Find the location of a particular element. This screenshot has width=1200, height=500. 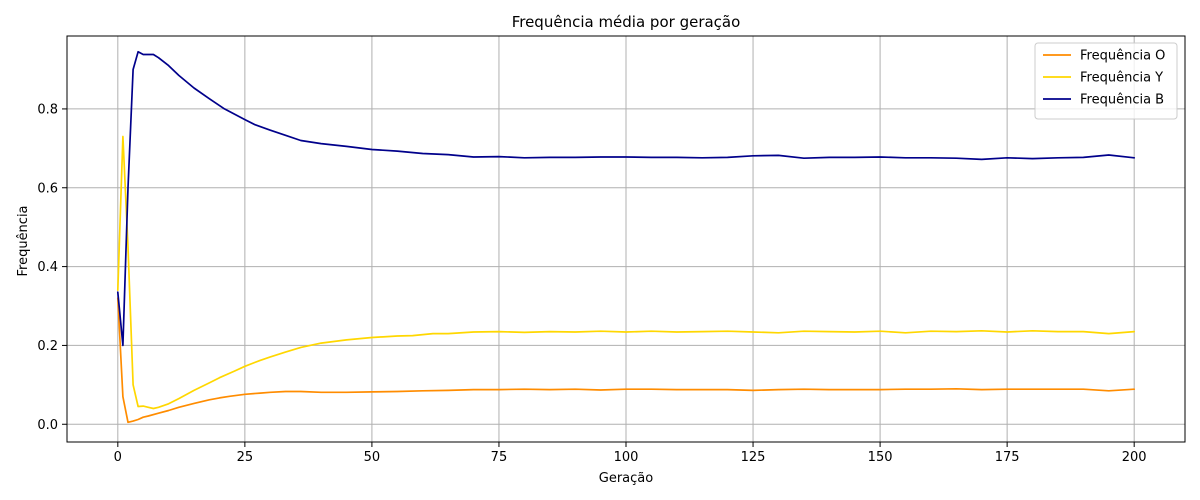

legend-label-y: Frequência Y is located at coordinates (1121, 78).